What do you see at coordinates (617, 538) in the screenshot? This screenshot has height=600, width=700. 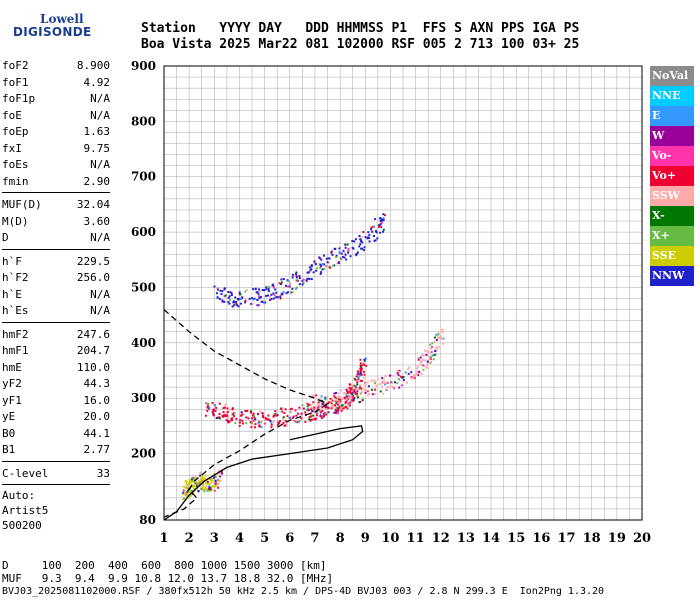 I see `x-tick-label: 19` at bounding box center [617, 538].